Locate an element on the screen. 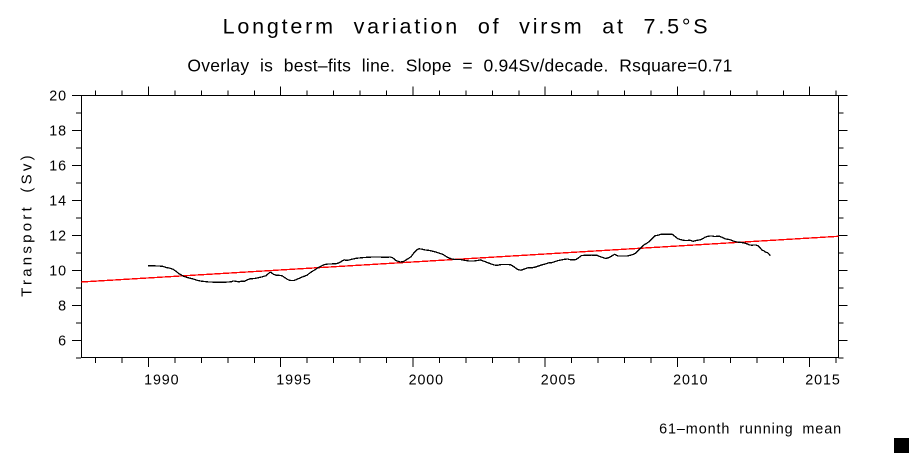 This screenshot has width=910, height=454. svg-text: 8 is located at coordinates (62, 306).